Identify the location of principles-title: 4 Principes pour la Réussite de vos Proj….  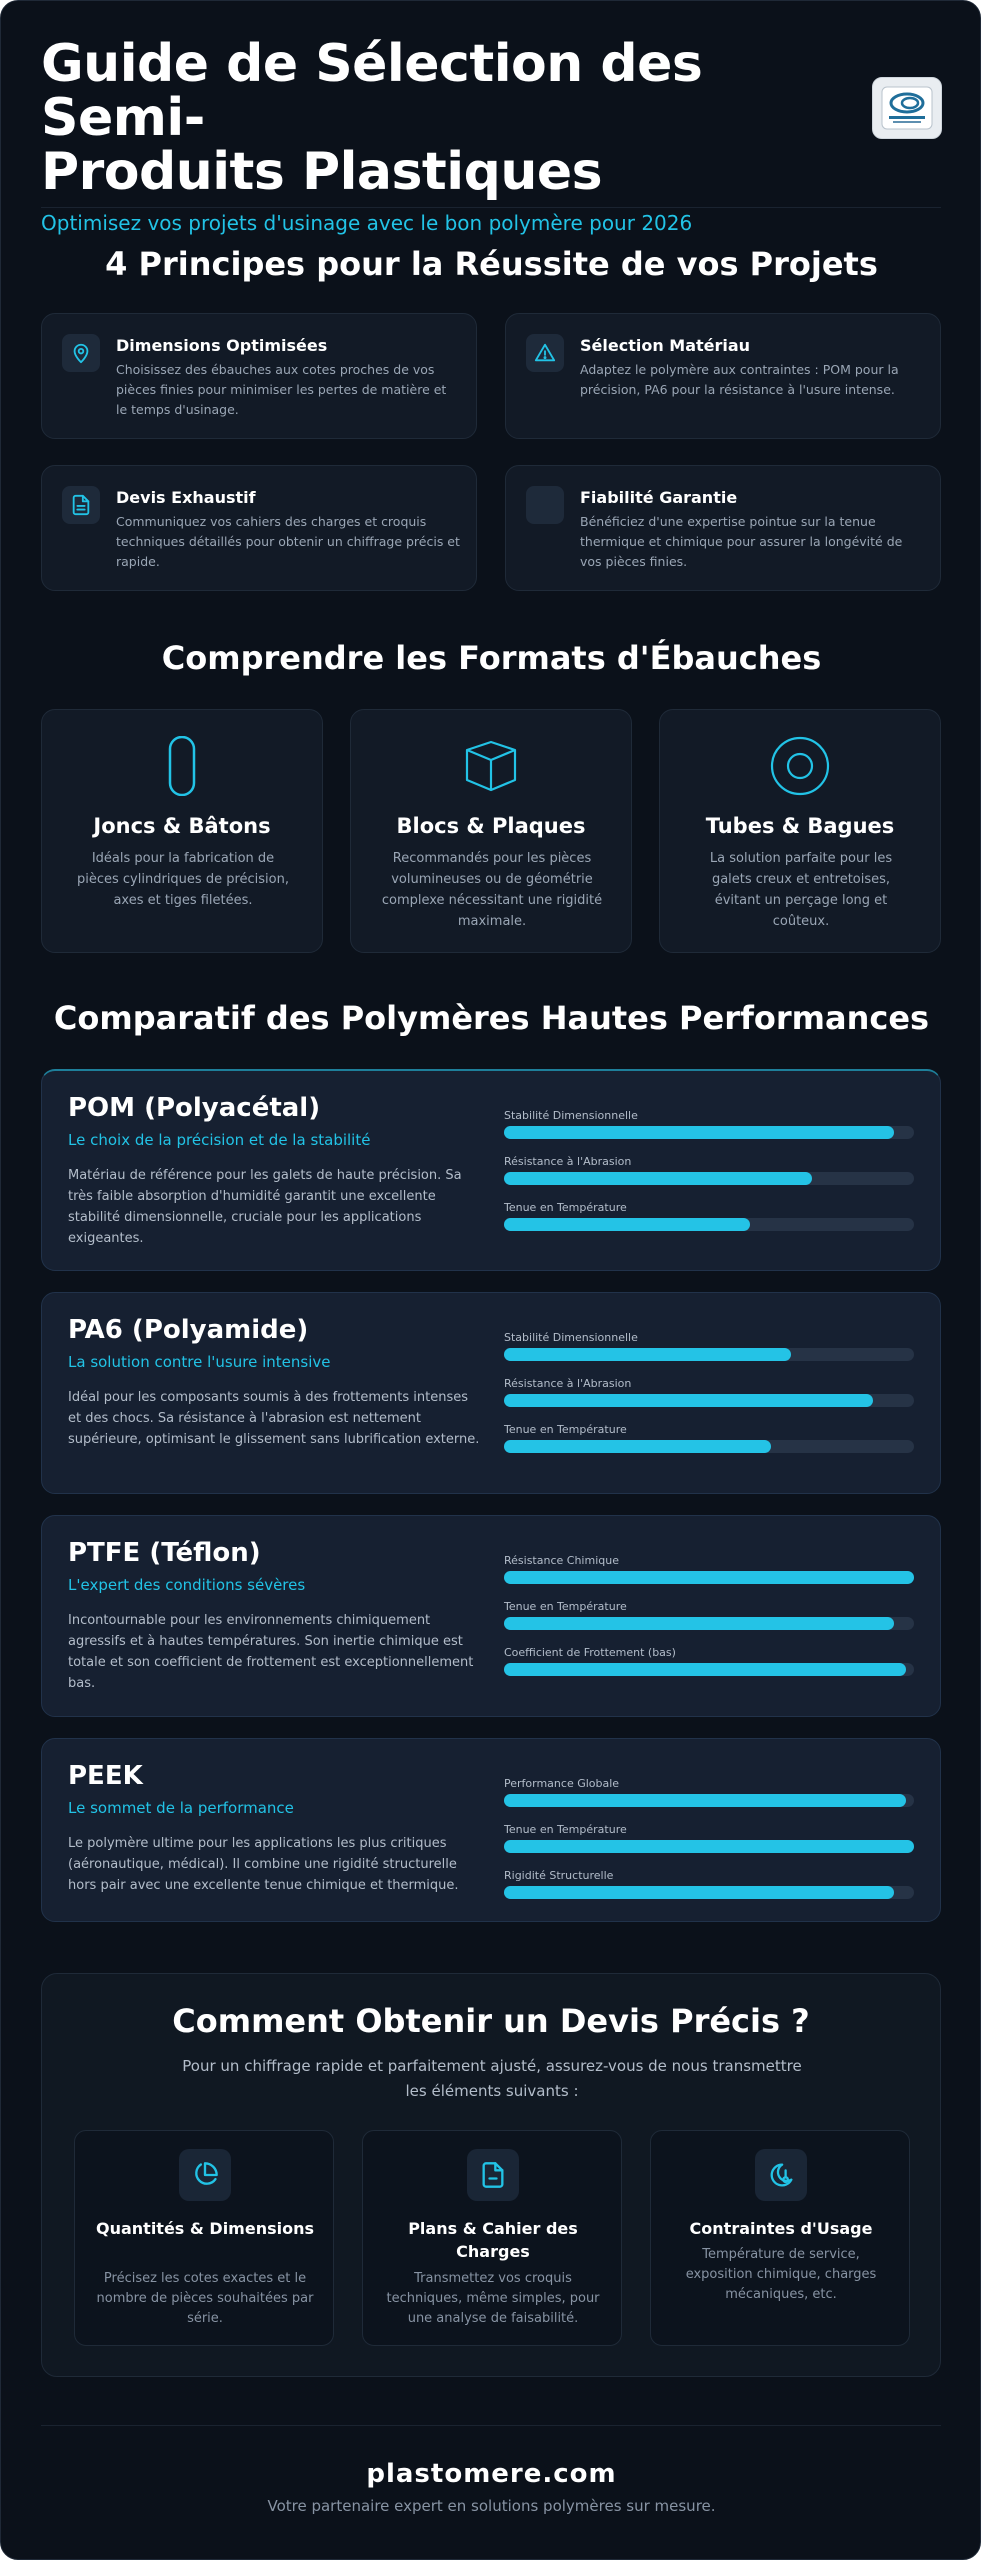
(491, 264).